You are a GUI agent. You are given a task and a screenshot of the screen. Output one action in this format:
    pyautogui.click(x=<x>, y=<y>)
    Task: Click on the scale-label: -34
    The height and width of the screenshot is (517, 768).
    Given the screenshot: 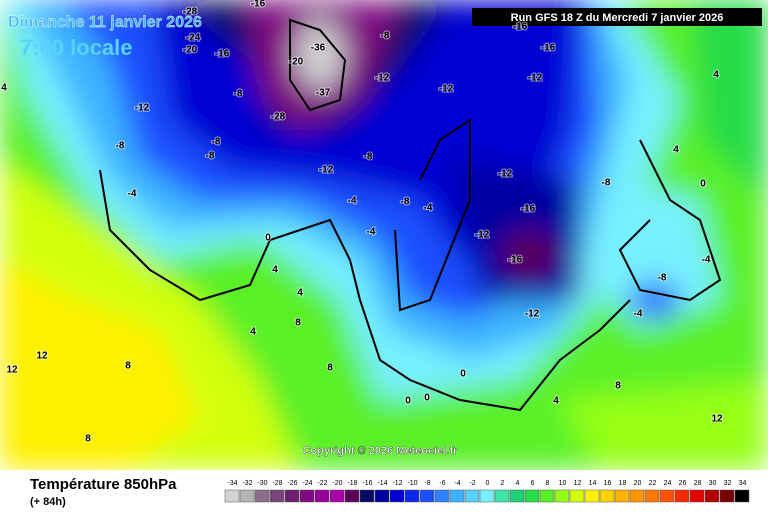 What is the action you would take?
    pyautogui.click(x=232, y=483)
    